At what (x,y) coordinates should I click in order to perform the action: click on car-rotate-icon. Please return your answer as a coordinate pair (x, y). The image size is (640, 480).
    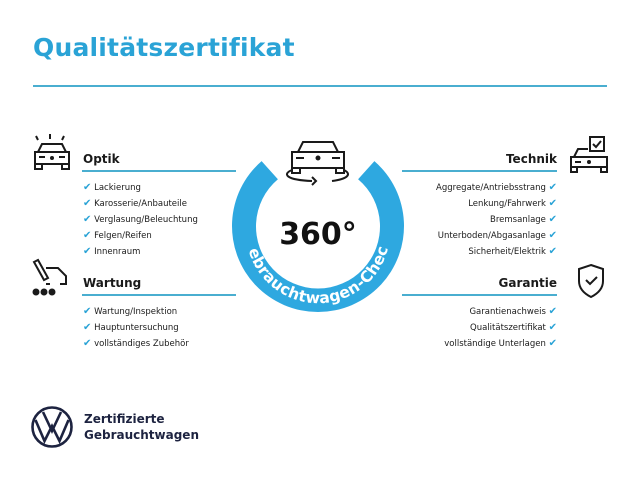
    Looking at the image, I should click on (317, 163).